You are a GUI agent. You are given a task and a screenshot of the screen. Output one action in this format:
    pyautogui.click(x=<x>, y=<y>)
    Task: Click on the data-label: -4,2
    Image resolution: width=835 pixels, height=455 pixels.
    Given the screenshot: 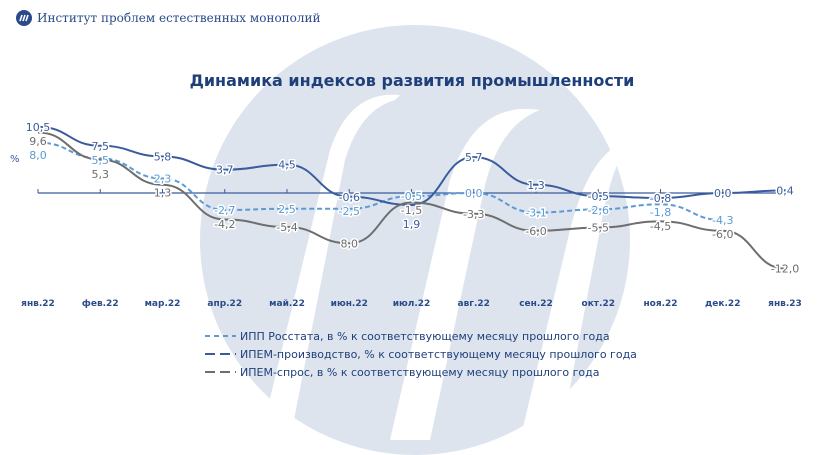 What is the action you would take?
    pyautogui.click(x=224, y=224)
    